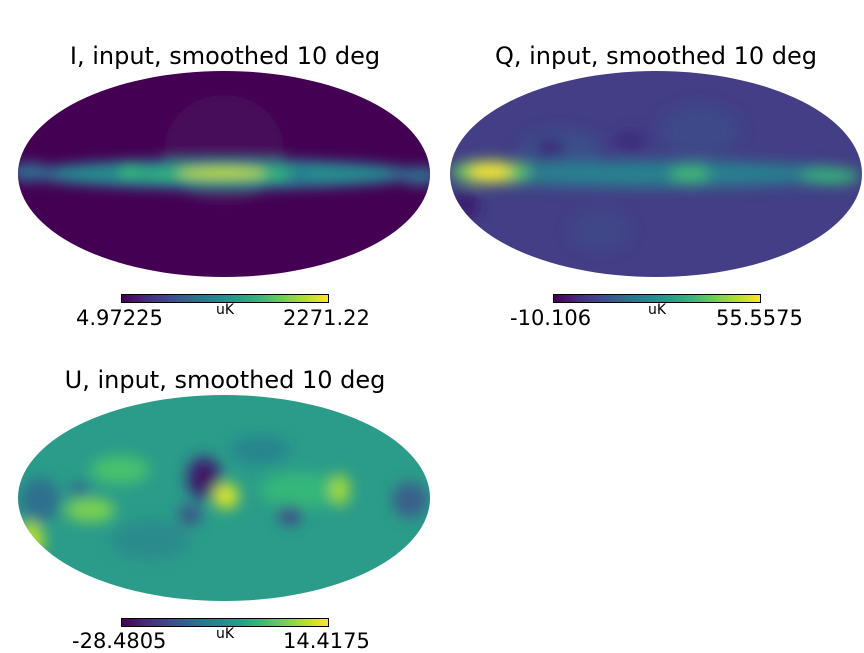 This screenshot has width=864, height=653. I want to click on panel-title: U, input, smoothed 10 deg, so click(225, 380).